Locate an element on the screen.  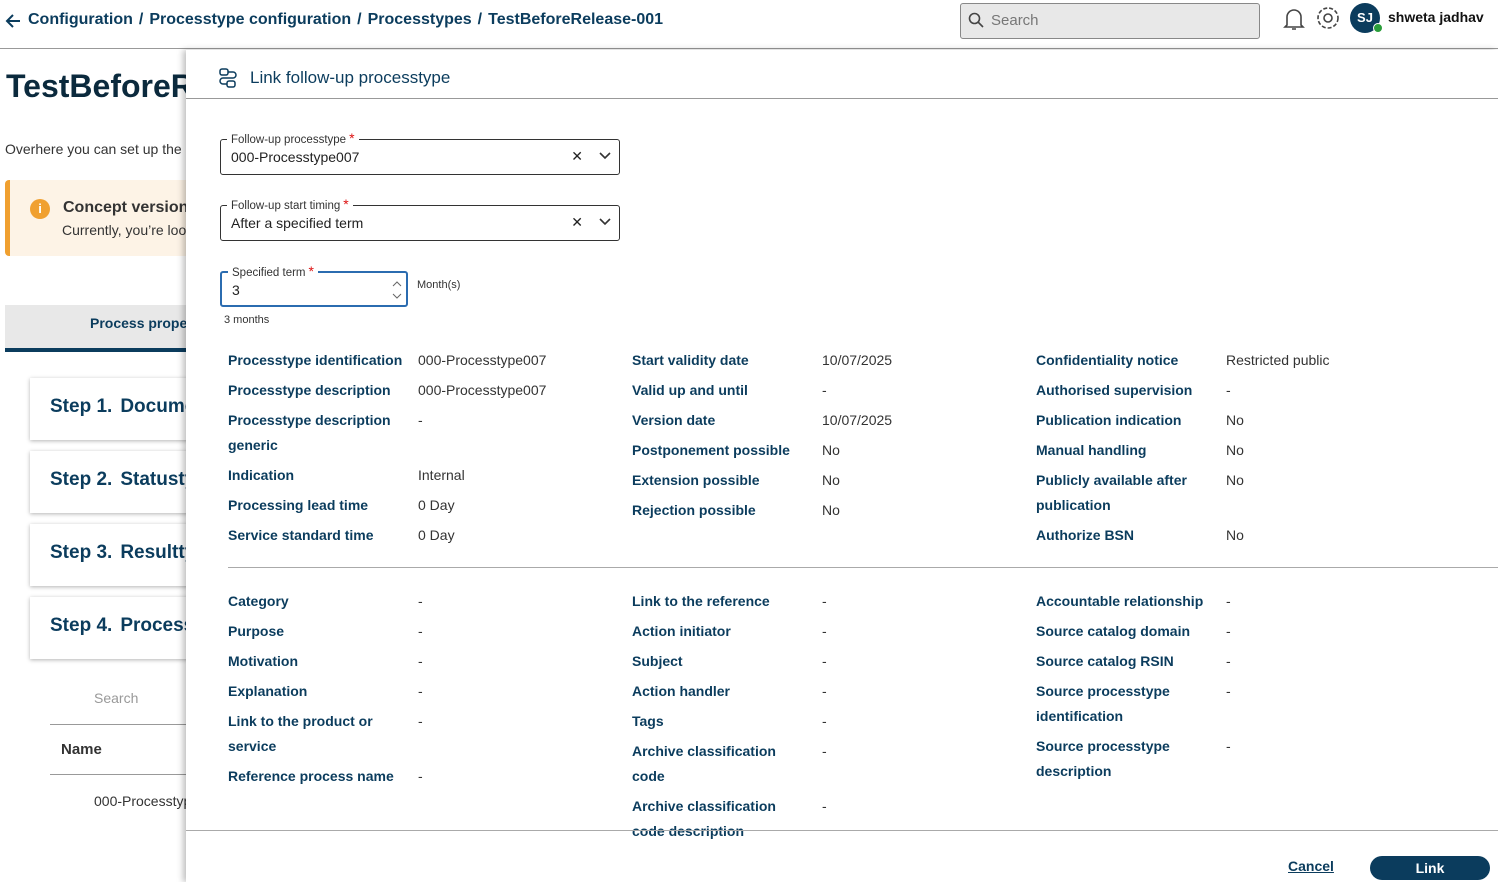
tab: Process properties is located at coordinates (111, 328).